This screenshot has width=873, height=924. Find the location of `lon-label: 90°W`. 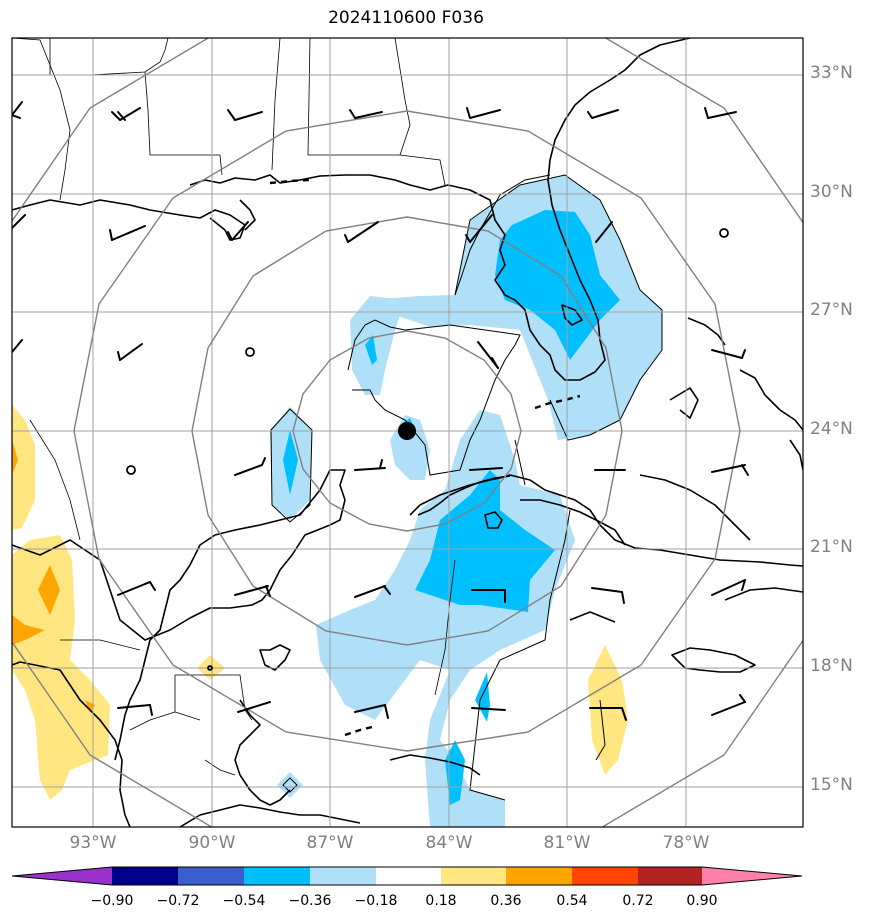

lon-label: 90°W is located at coordinates (212, 843).